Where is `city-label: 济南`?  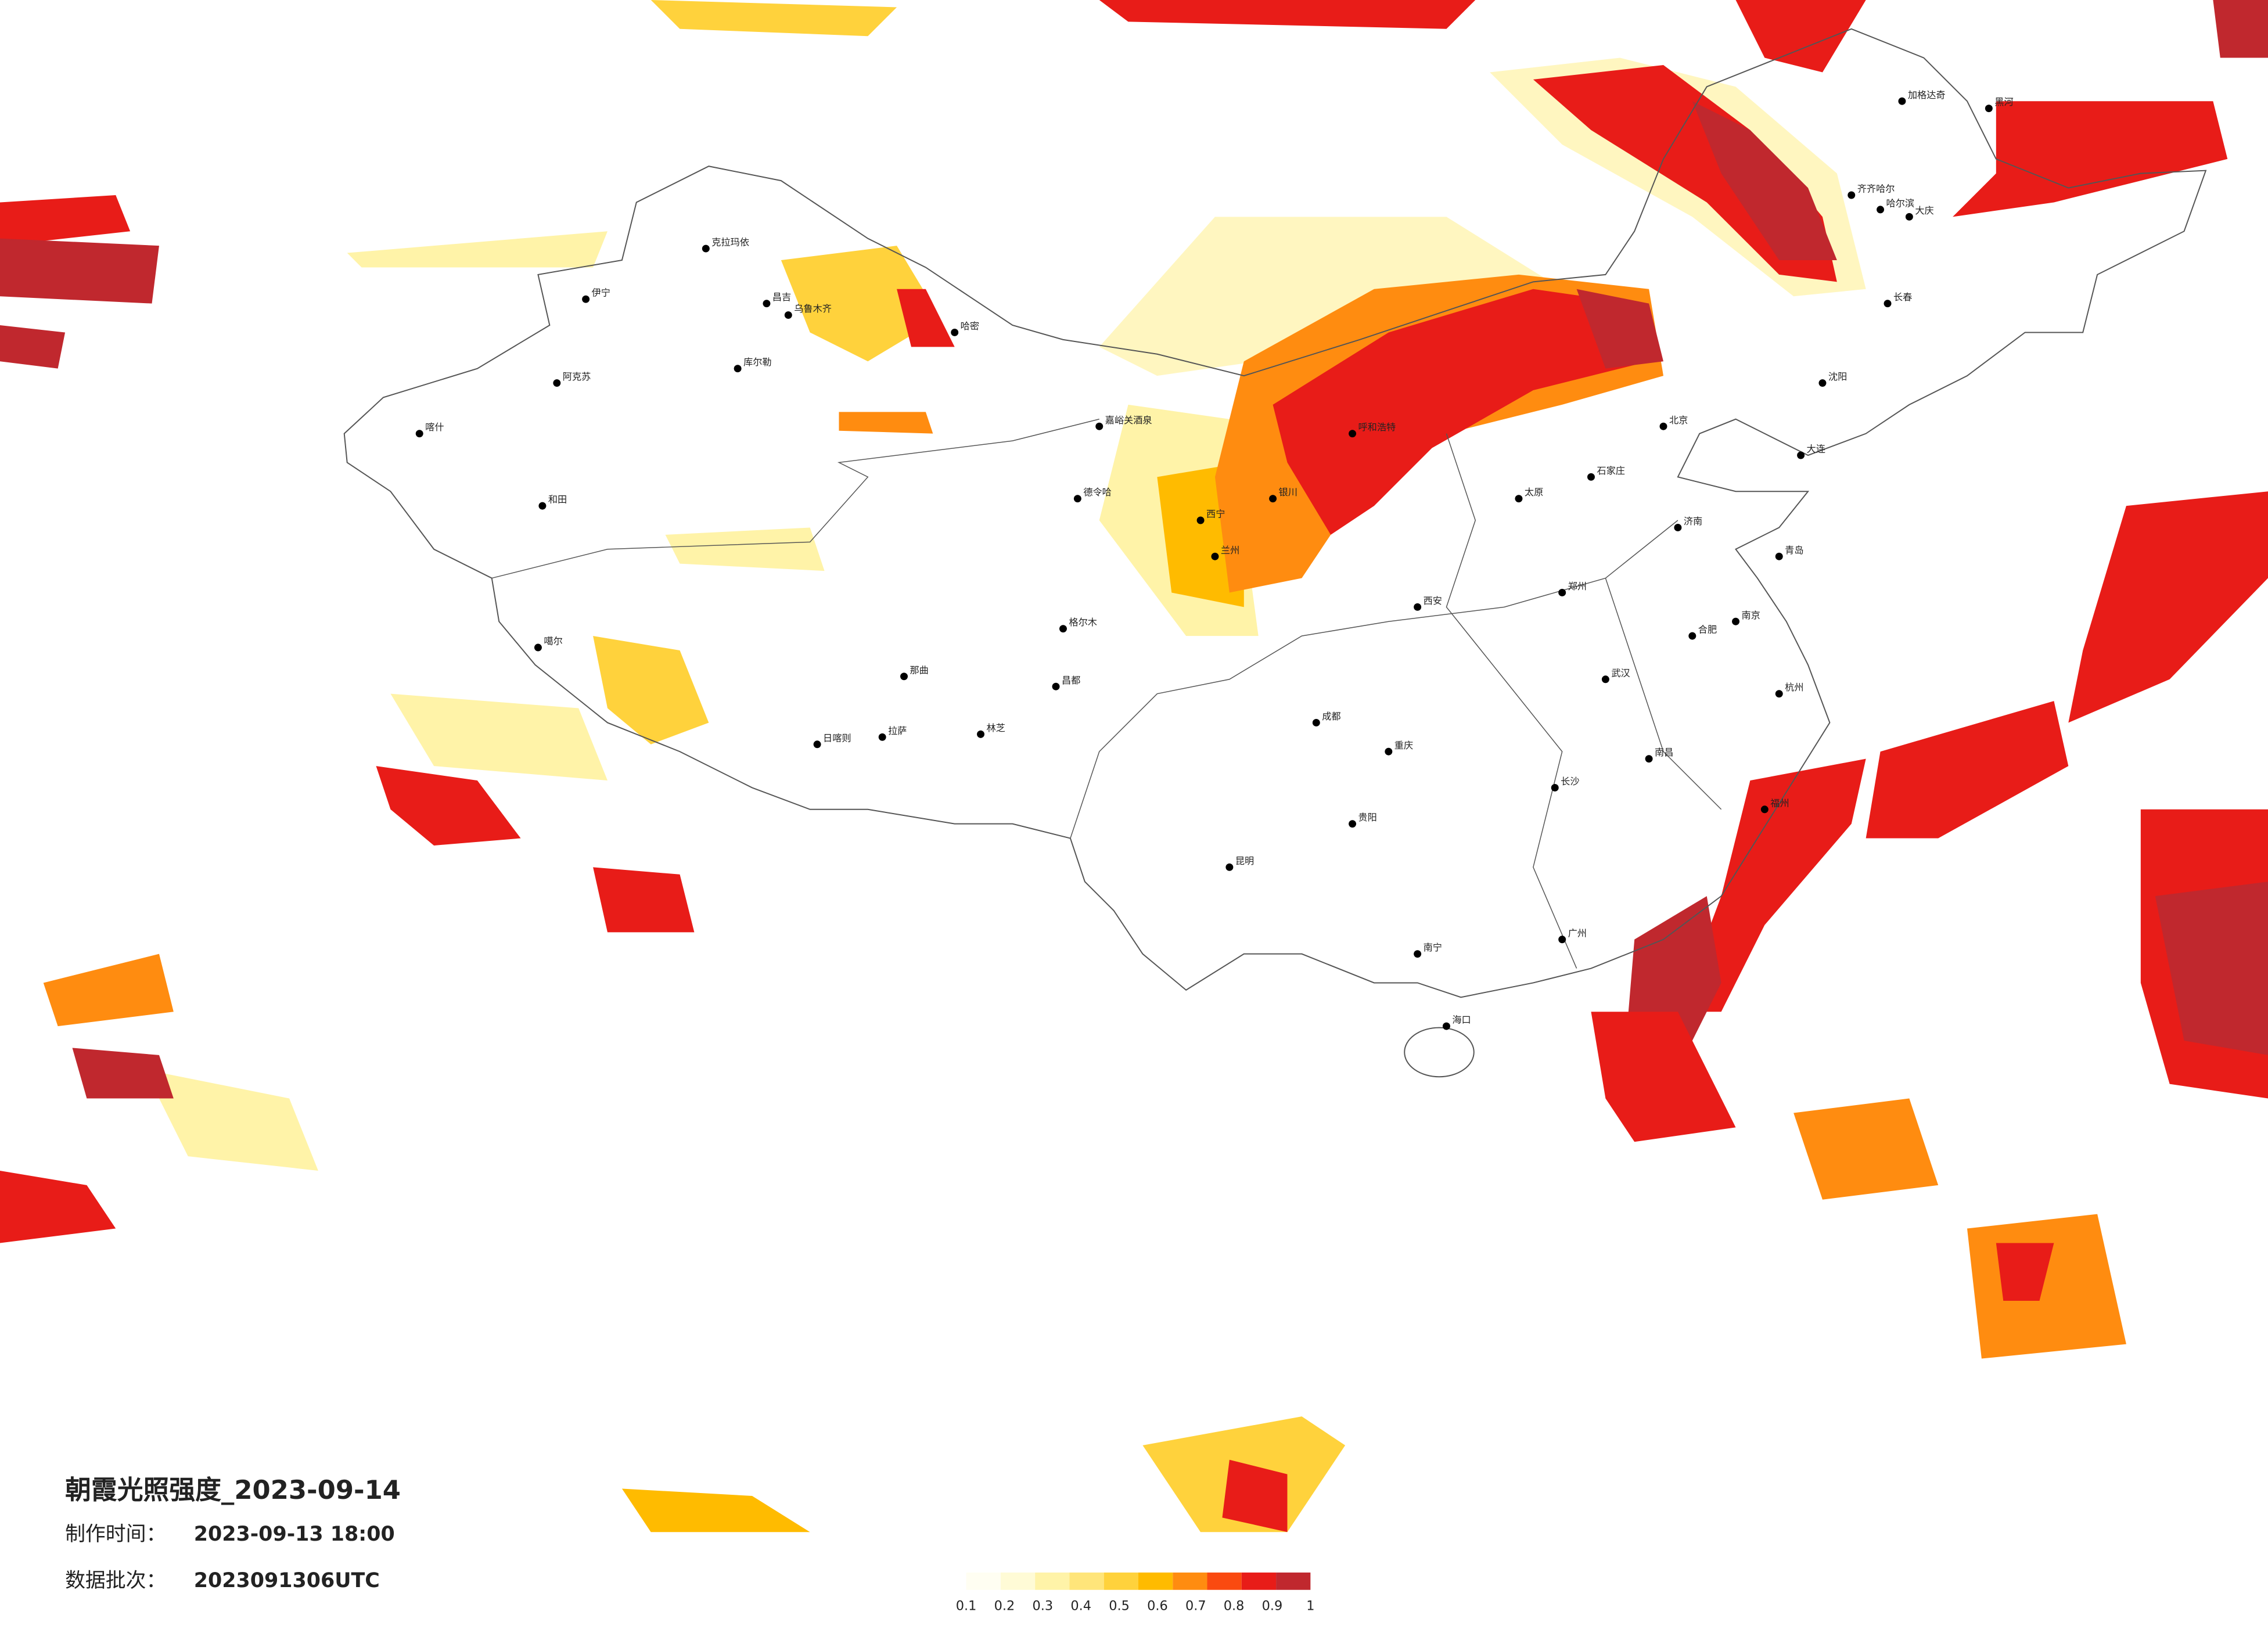 city-label: 济南 is located at coordinates (1693, 521).